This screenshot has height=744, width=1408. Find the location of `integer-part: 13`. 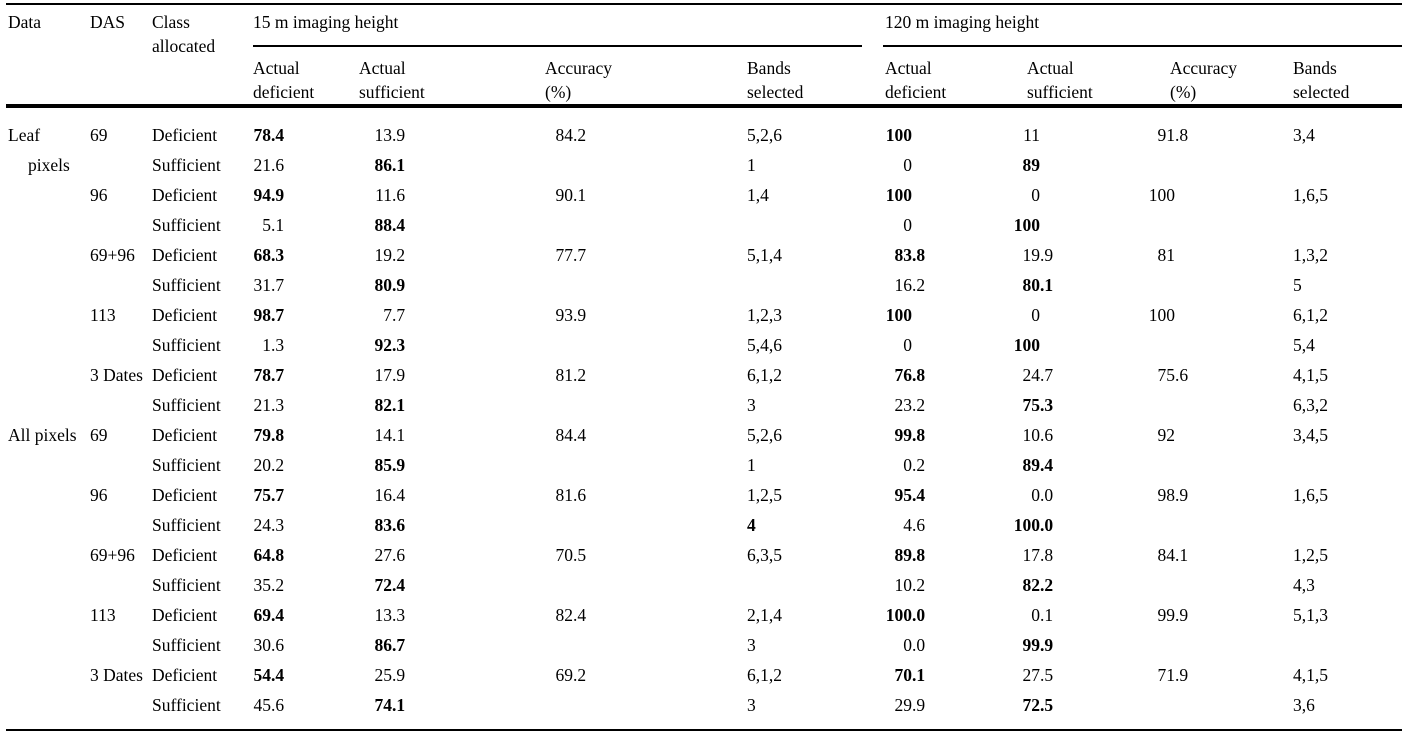

integer-part: 13 is located at coordinates (383, 135).